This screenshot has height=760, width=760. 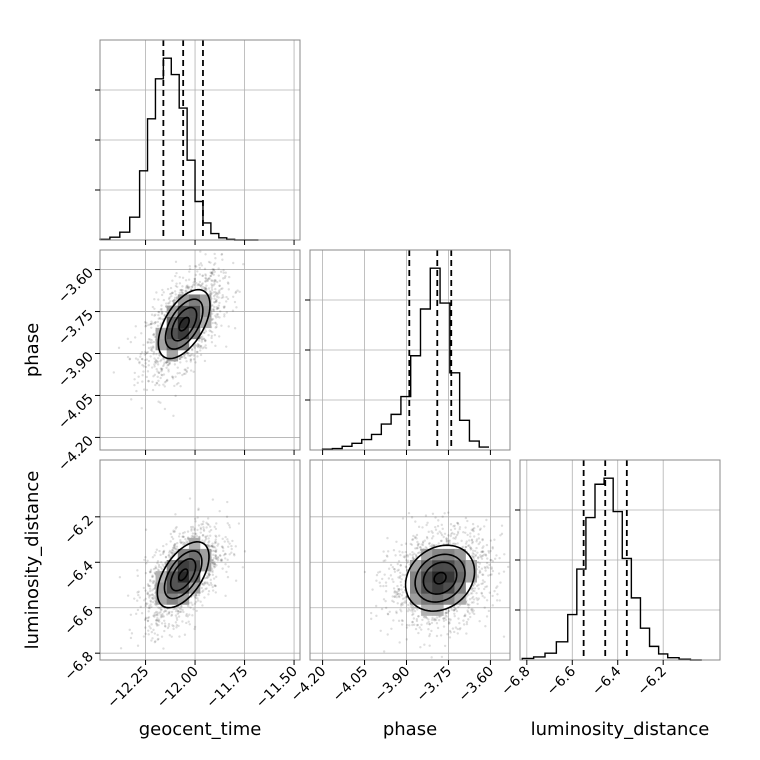 What do you see at coordinates (393, 685) in the screenshot?
I see `x-tick-label-phase: −3.90` at bounding box center [393, 685].